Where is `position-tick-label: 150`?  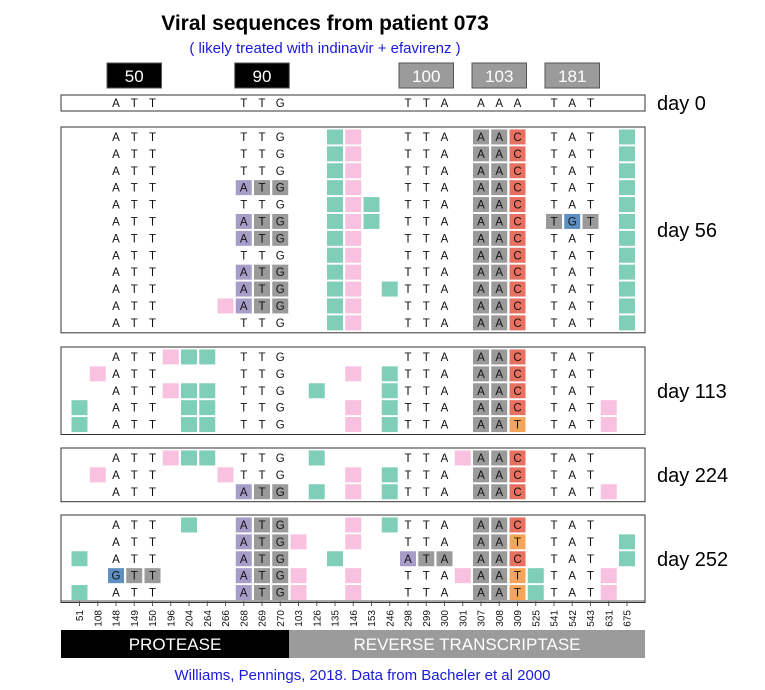
position-tick-label: 150 is located at coordinates (153, 618).